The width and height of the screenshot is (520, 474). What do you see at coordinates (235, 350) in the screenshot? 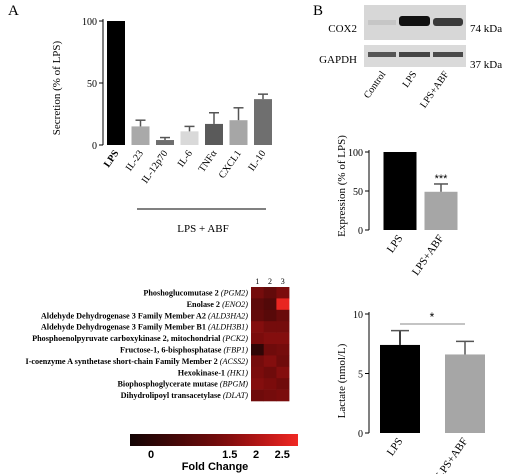
I see `row-gene: (FBP1)` at bounding box center [235, 350].